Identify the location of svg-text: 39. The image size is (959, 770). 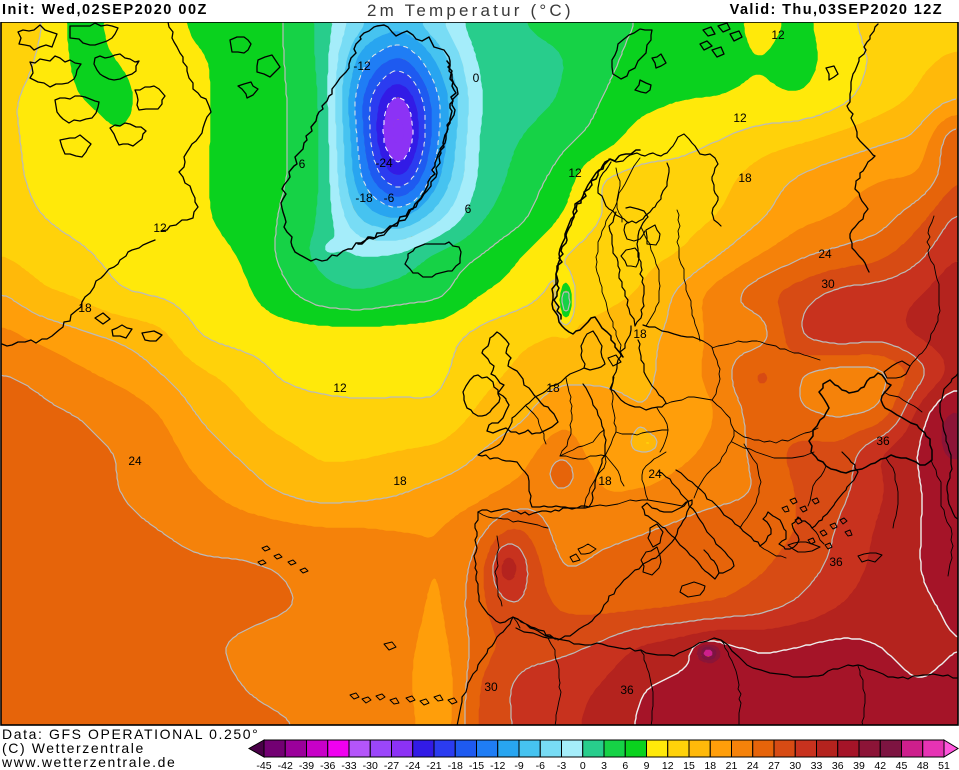
(859, 765).